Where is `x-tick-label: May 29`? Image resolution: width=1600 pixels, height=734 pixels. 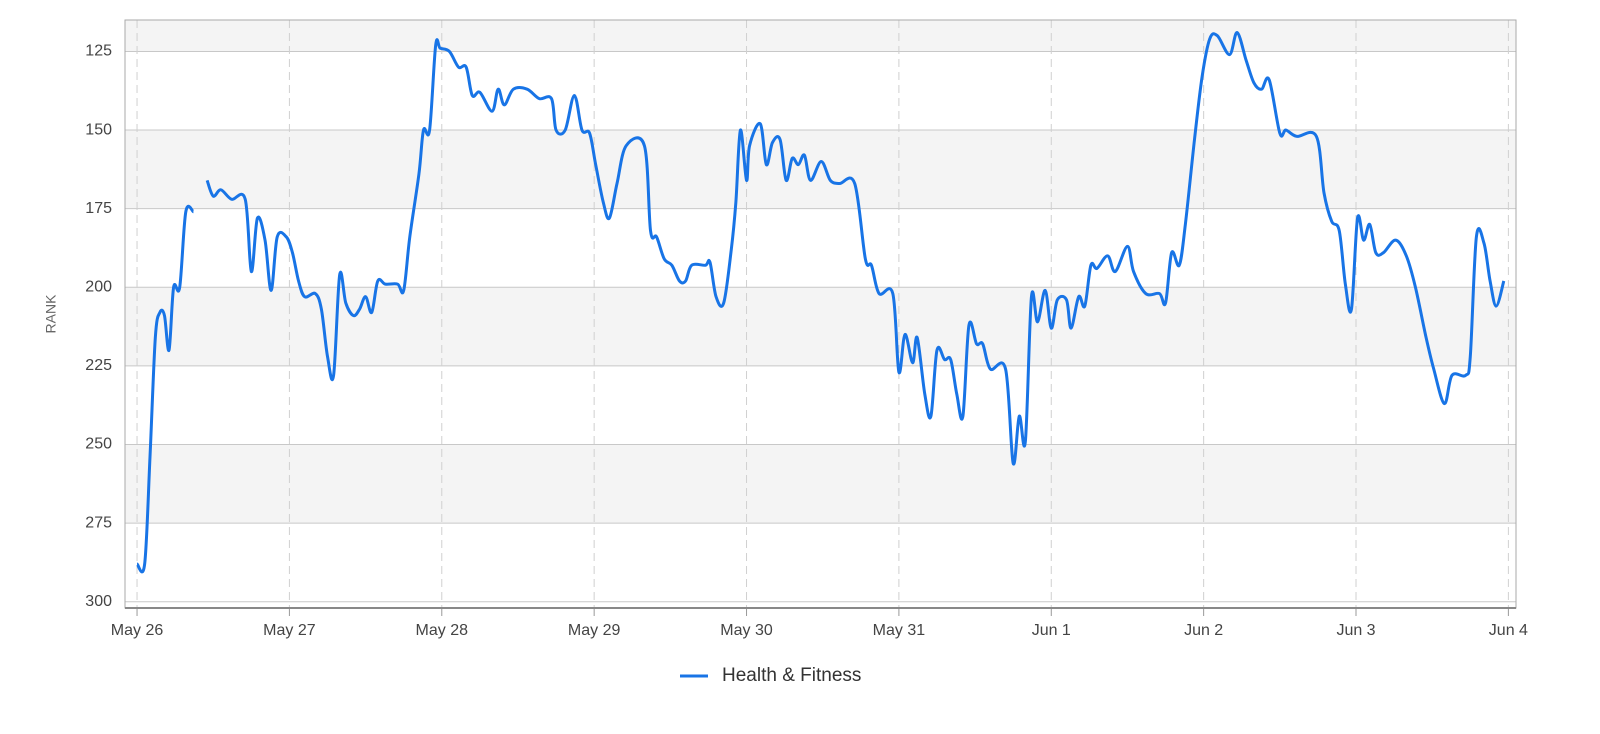
x-tick-label: May 29 is located at coordinates (594, 630).